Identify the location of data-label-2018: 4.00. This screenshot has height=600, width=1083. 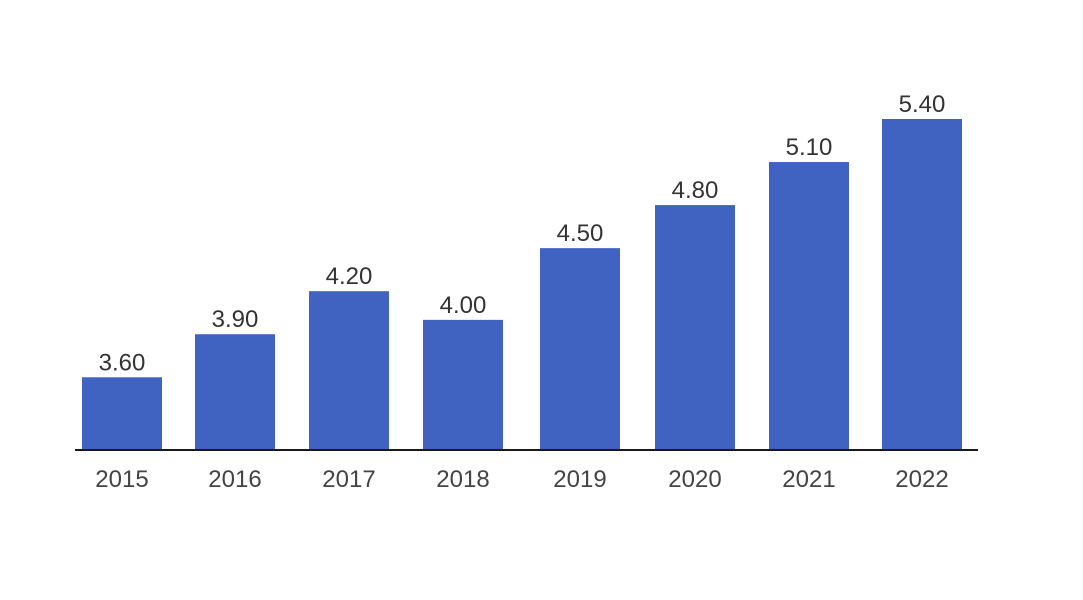
(463, 305).